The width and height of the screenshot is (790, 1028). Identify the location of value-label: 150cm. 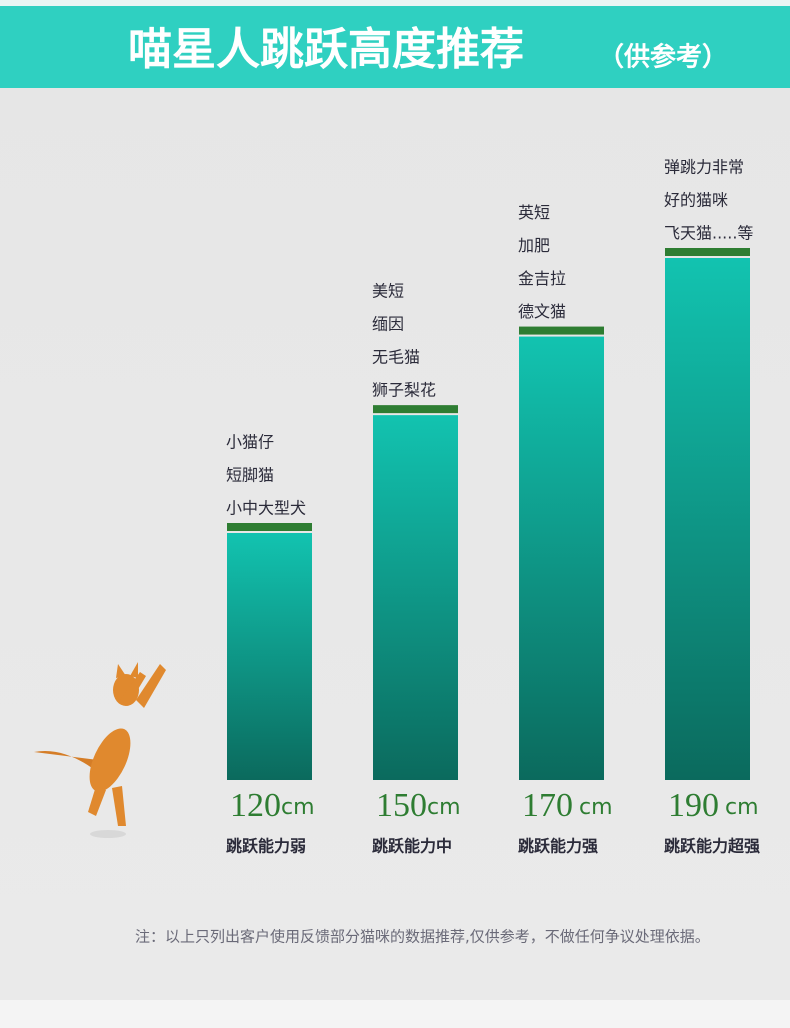
(418, 805).